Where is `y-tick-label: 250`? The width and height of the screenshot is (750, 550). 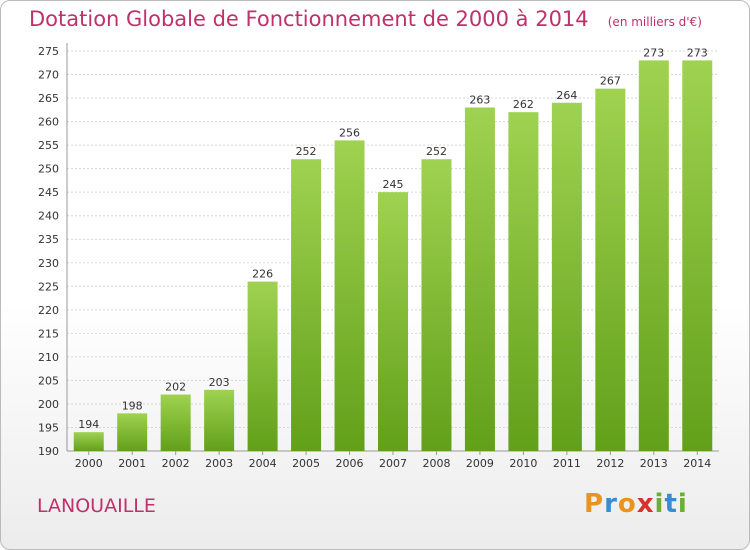 y-tick-label: 250 is located at coordinates (48, 169).